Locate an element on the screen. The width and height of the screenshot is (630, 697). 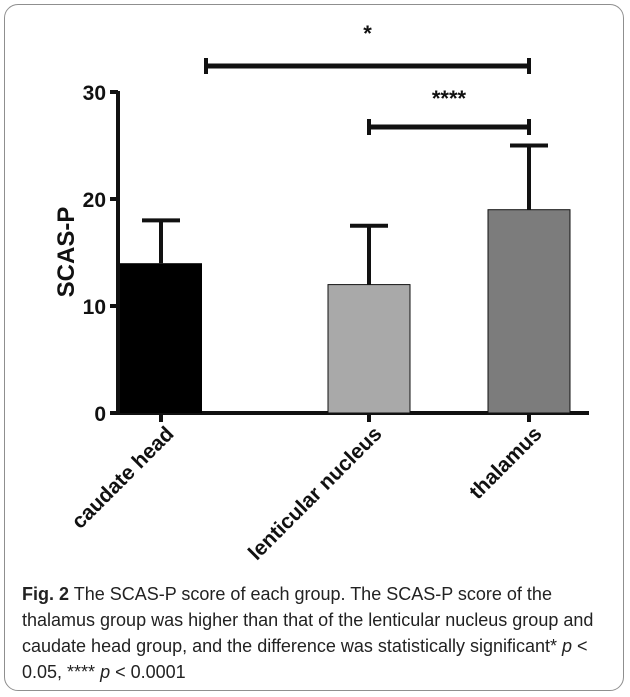
y-tick-label: 0 is located at coordinates (100, 414).